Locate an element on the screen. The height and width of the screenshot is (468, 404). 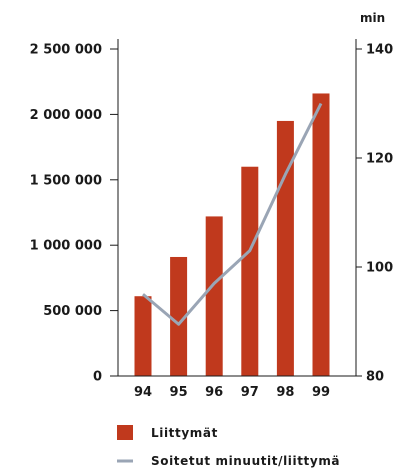
right-axis-tick-label: 100 is located at coordinates (379, 268).